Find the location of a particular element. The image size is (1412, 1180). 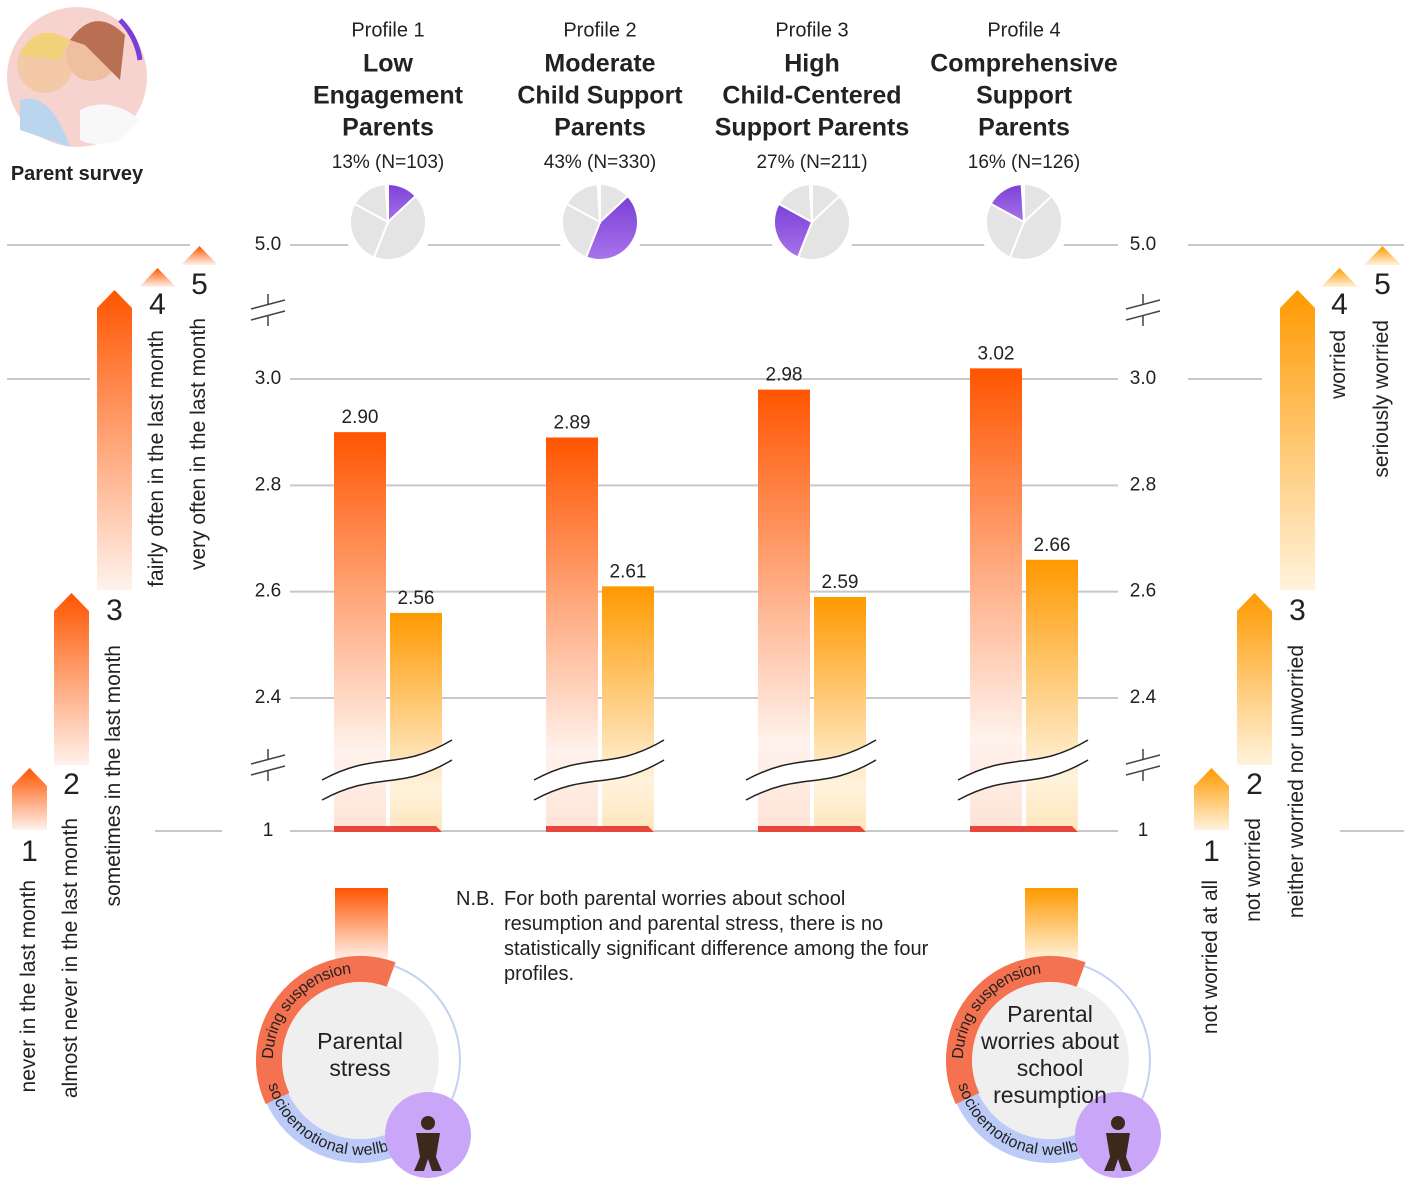

scale-label: not worried at all is located at coordinates (1210, 957).